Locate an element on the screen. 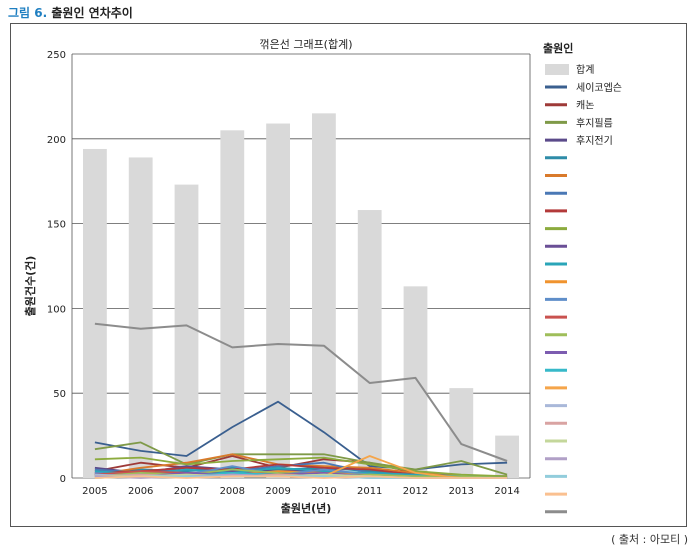  y-tick-label: 0 is located at coordinates (63, 479).